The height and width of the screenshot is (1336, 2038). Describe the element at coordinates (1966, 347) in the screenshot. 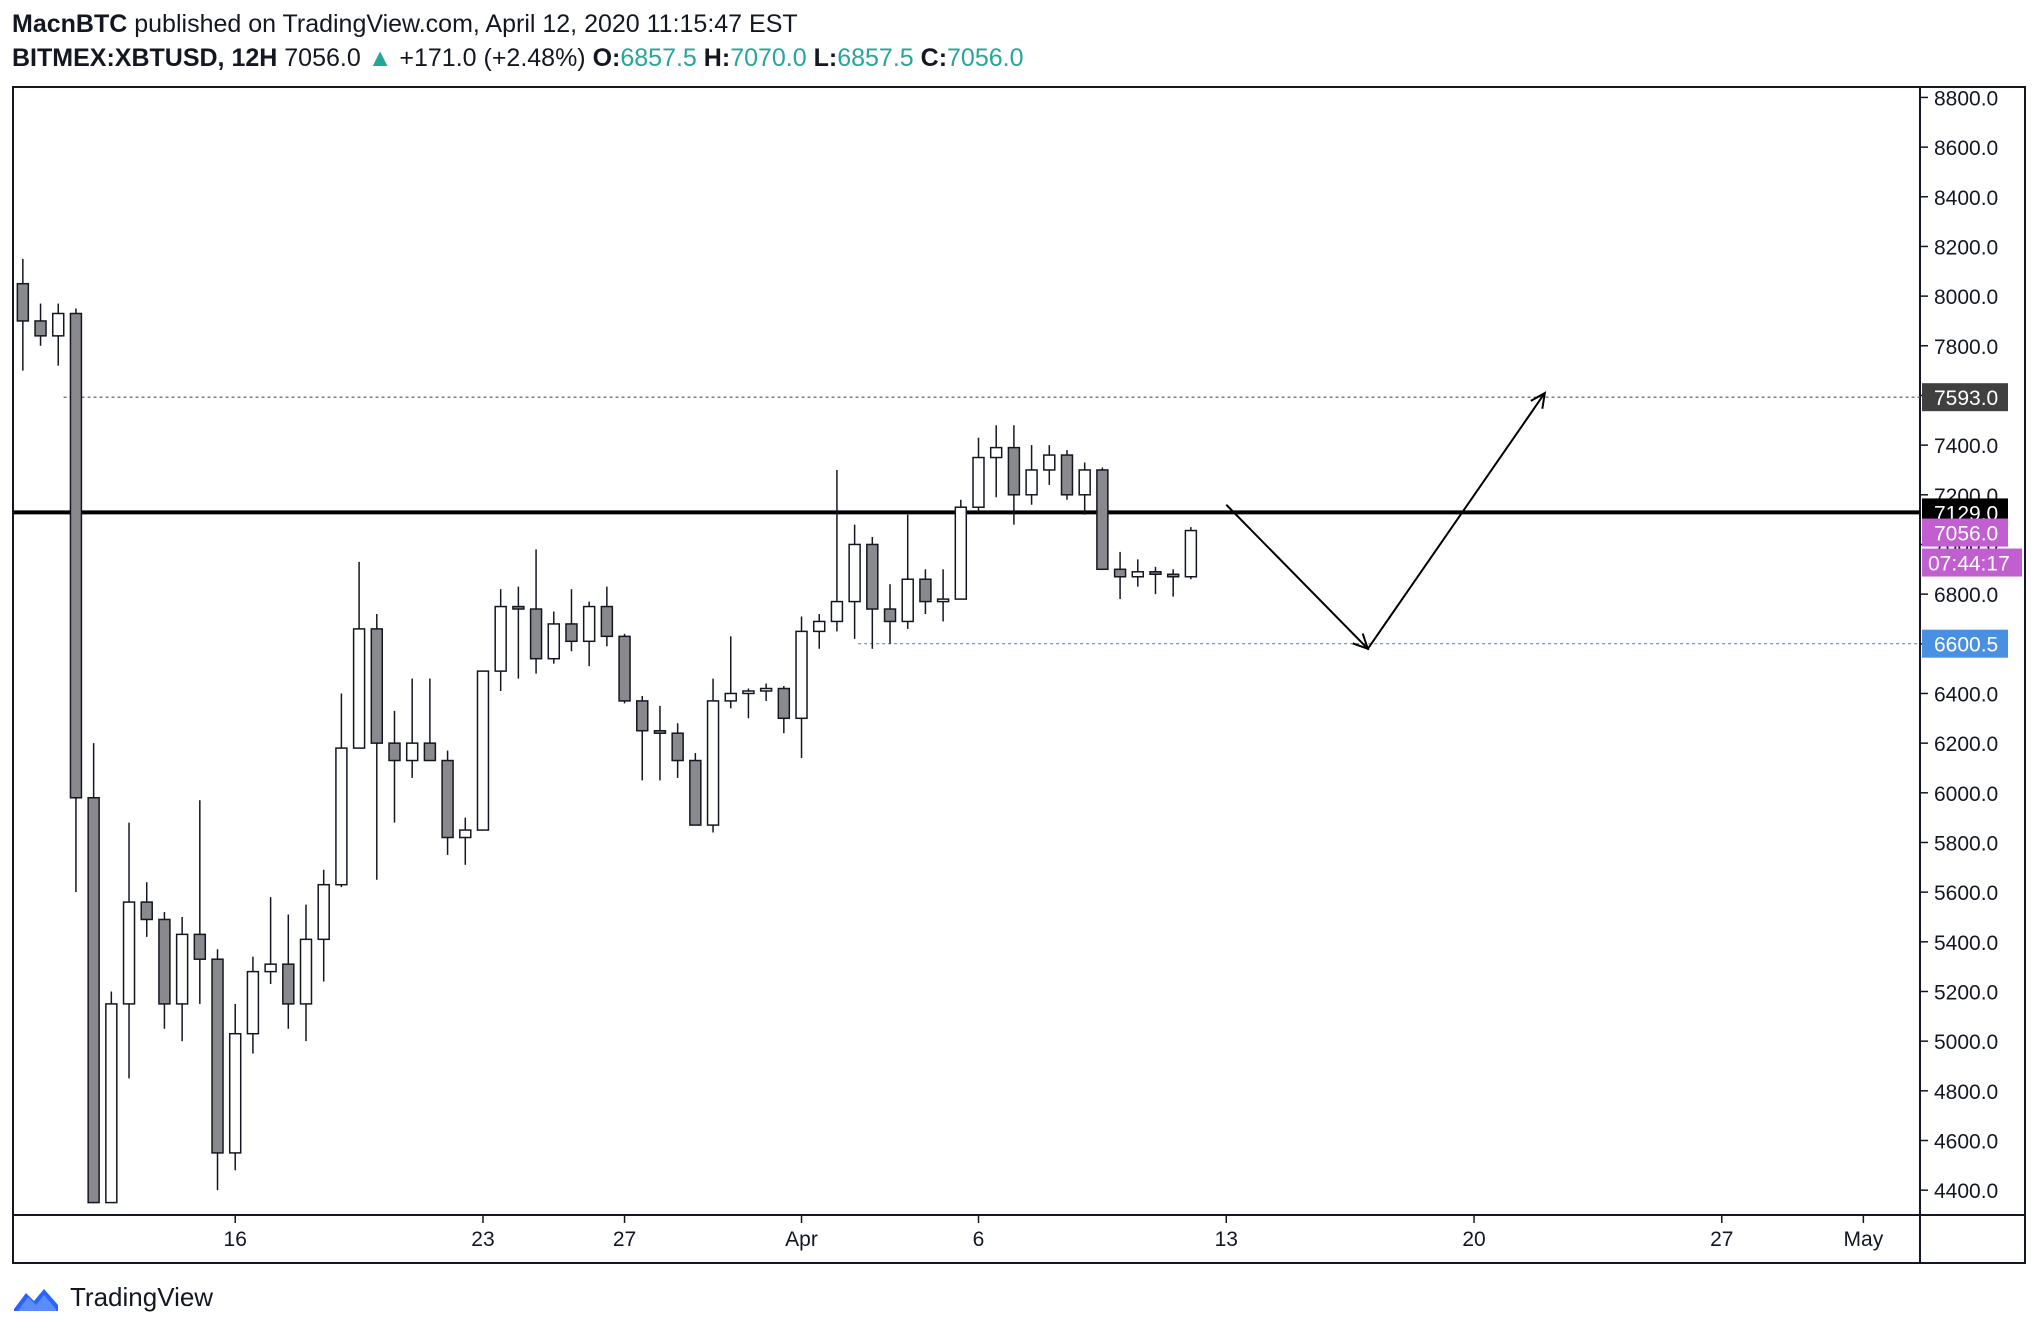

I see `y-tick-label: 7800.0` at that location.